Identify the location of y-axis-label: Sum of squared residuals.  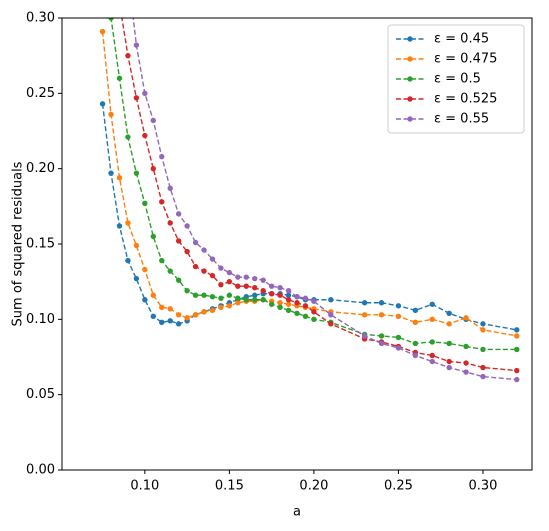
(18, 243).